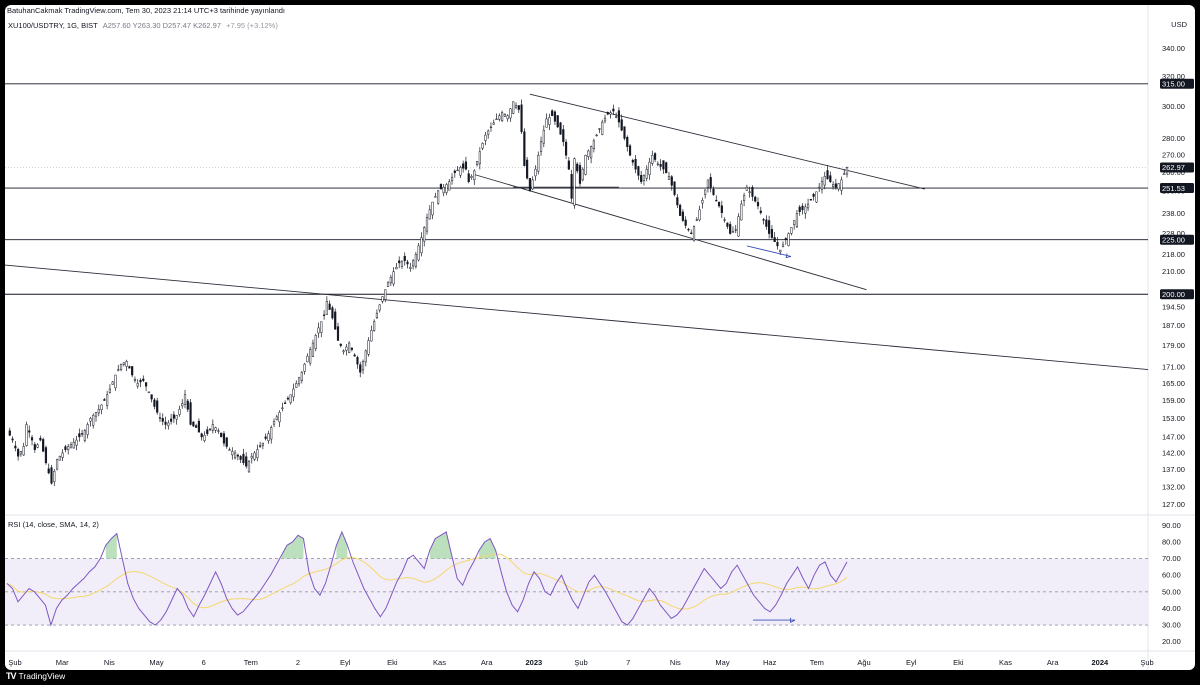  I want to click on currency-label: USD, so click(1179, 24).